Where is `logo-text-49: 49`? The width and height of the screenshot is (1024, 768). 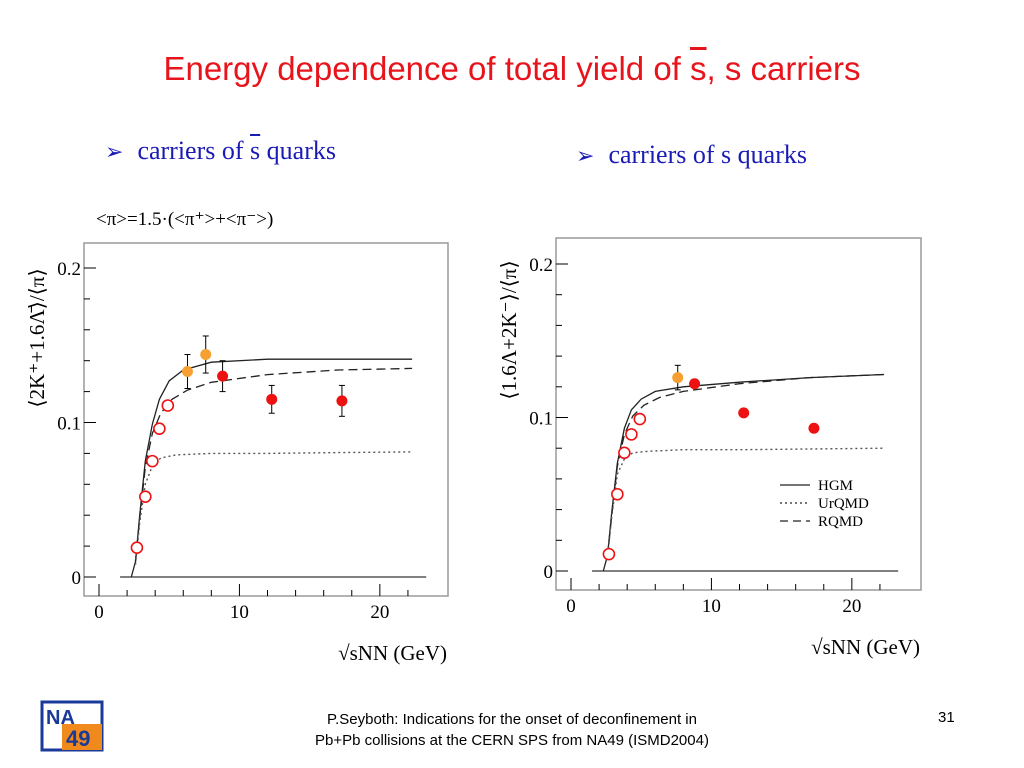
logo-text-49: 49 is located at coordinates (78, 738).